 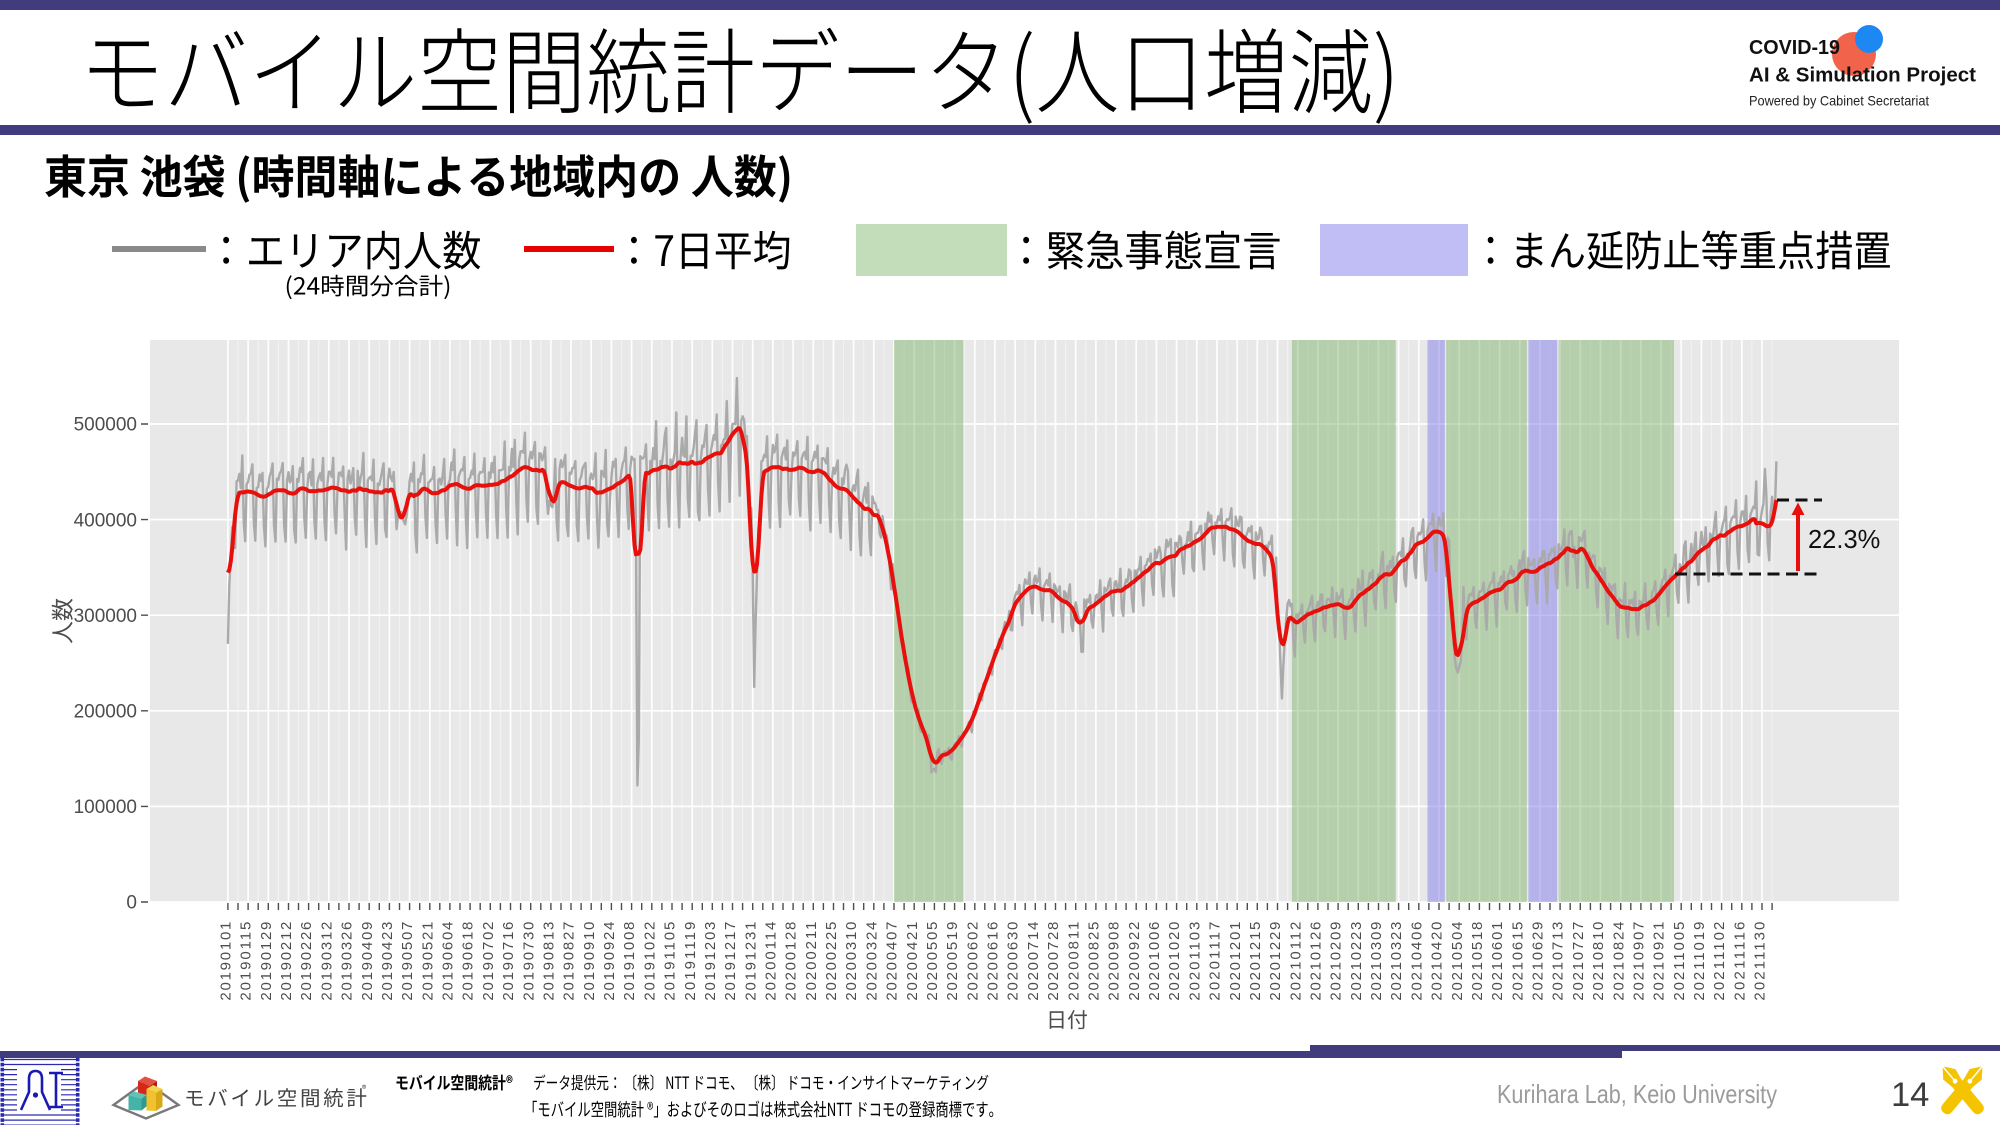 What do you see at coordinates (1639, 961) in the screenshot?
I see `svg-text: 20210907` at bounding box center [1639, 961].